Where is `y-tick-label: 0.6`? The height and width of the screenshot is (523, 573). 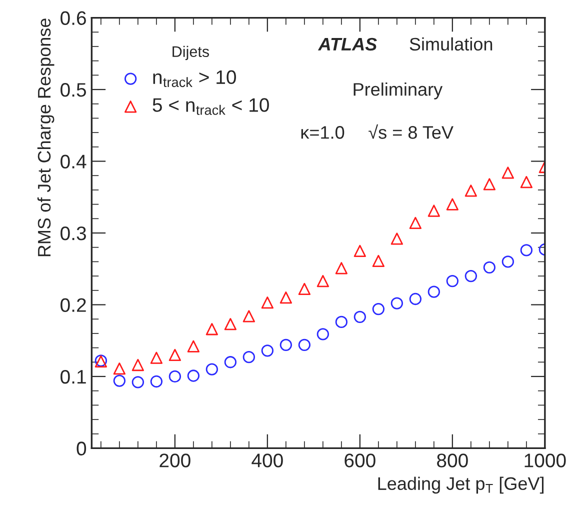
y-tick-label: 0.6 is located at coordinates (73, 18).